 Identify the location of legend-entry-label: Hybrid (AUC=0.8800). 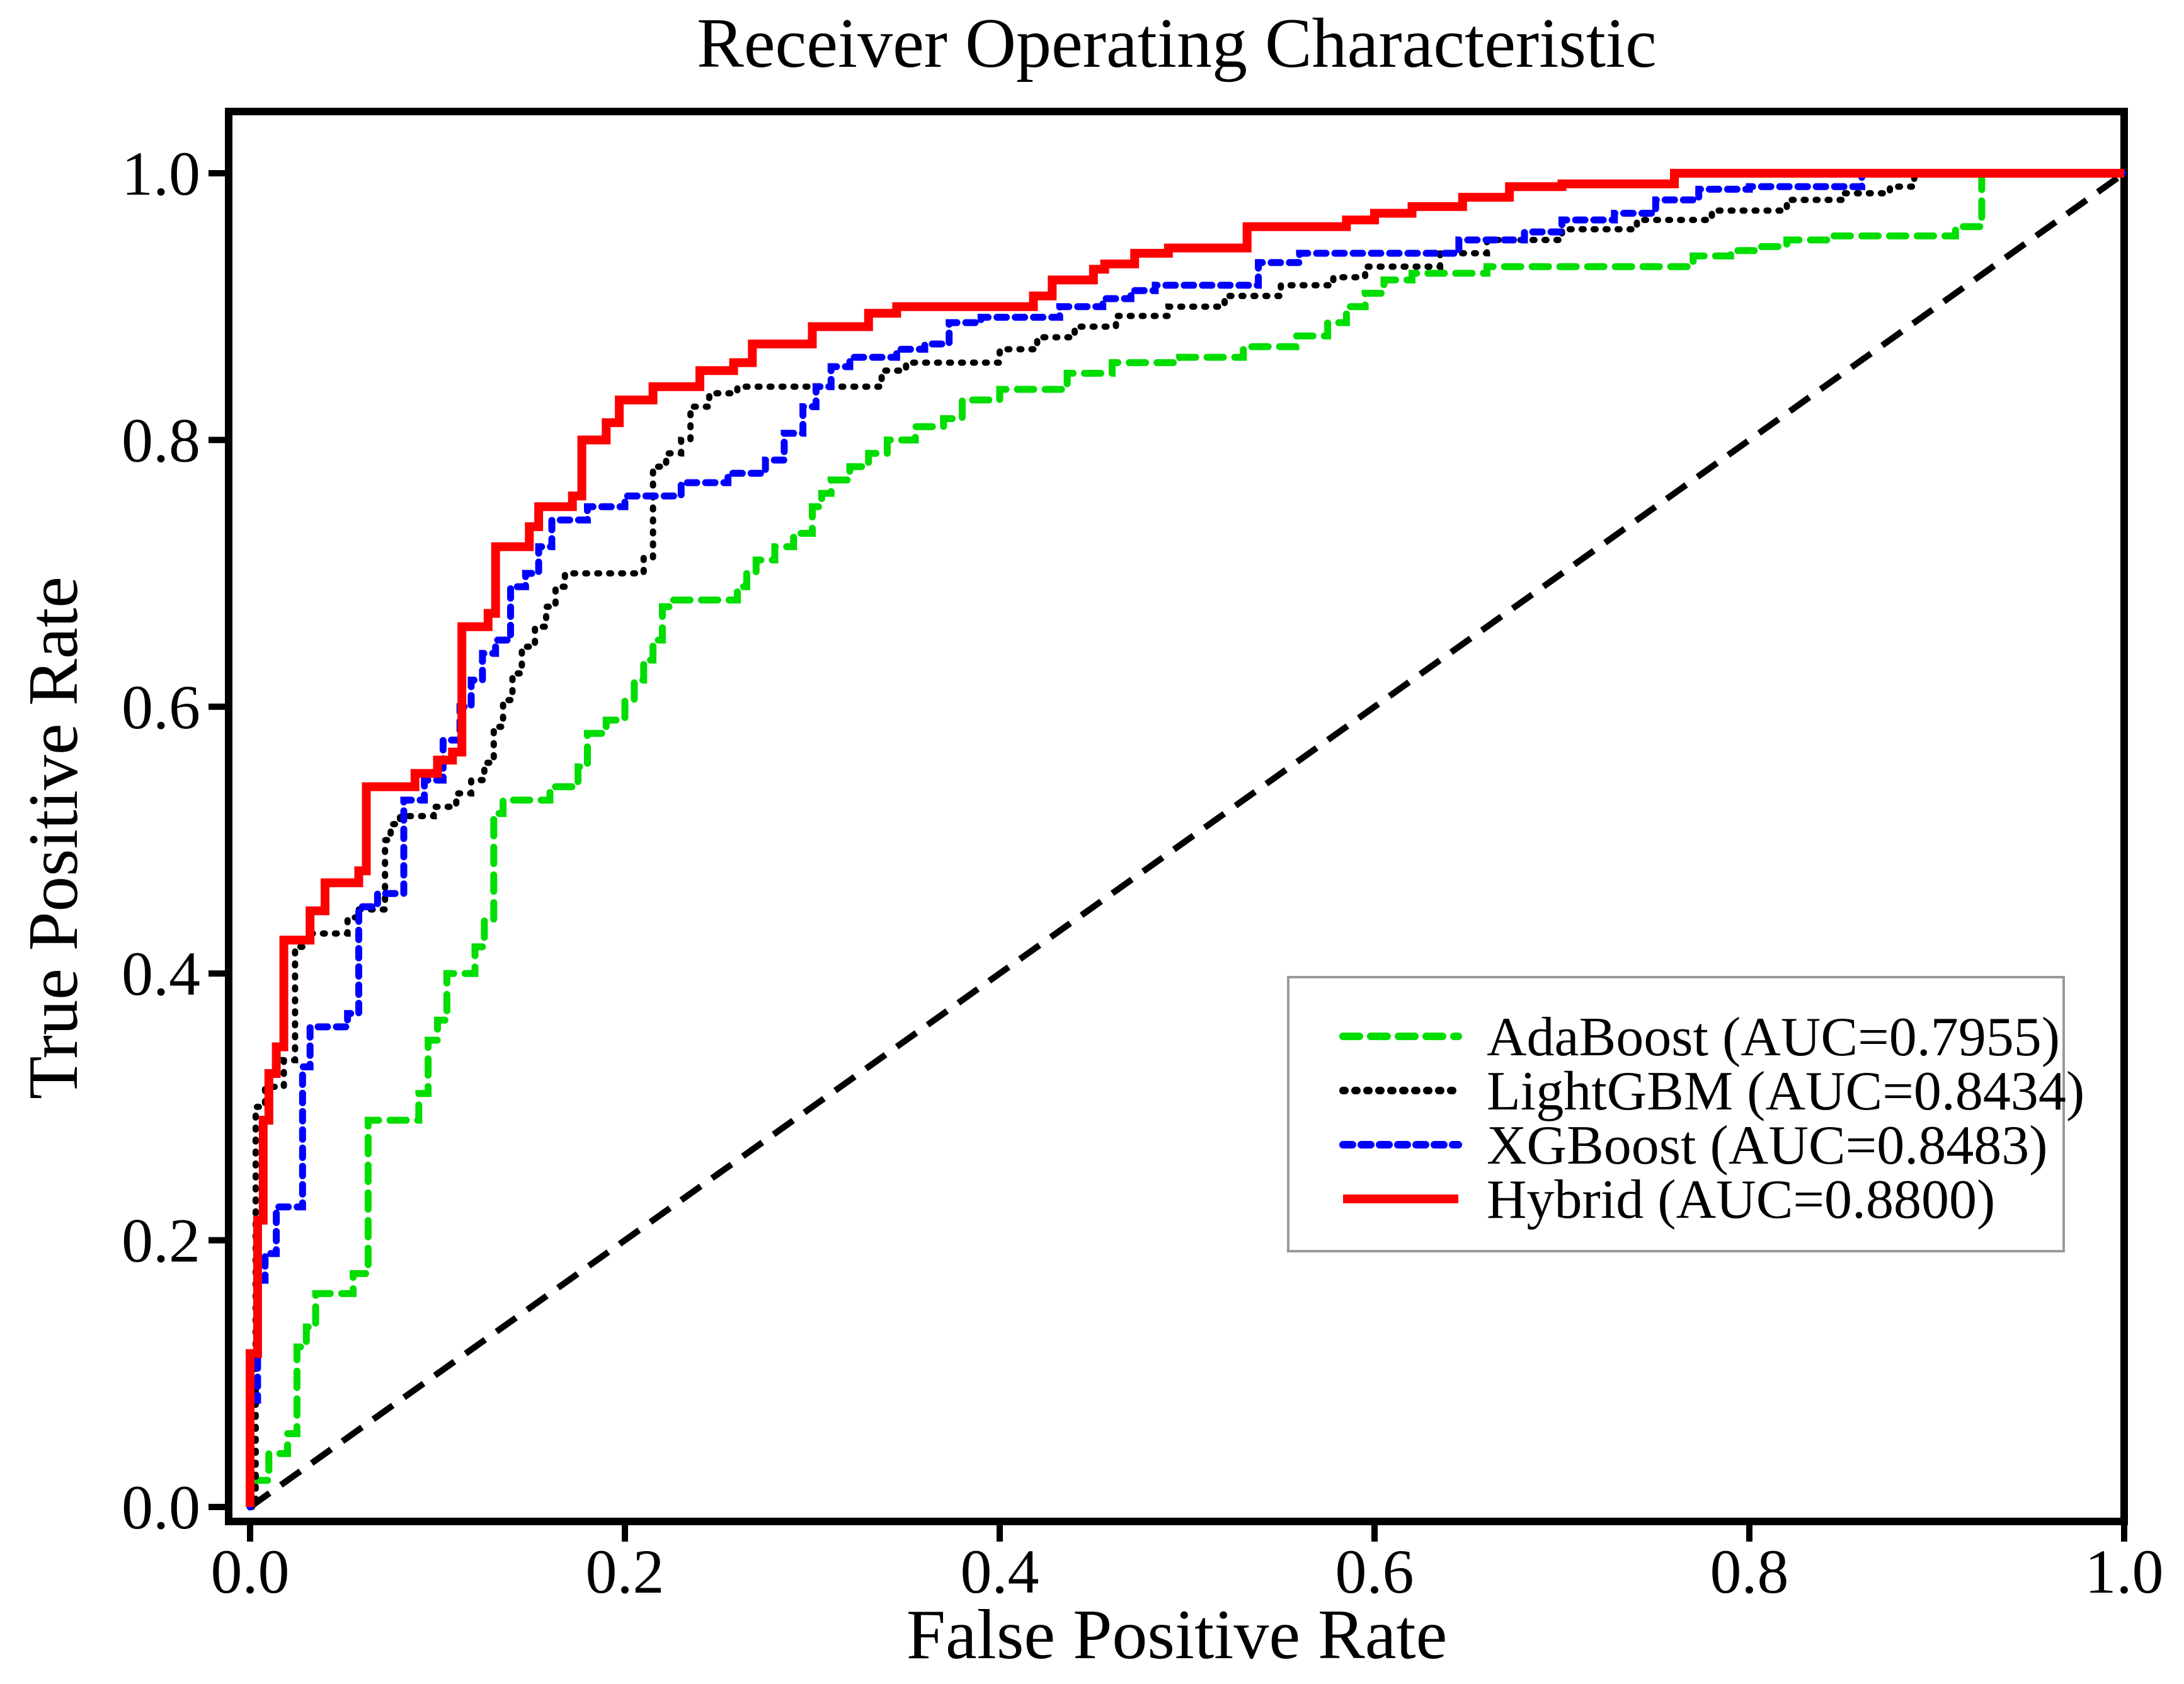
(1741, 1199).